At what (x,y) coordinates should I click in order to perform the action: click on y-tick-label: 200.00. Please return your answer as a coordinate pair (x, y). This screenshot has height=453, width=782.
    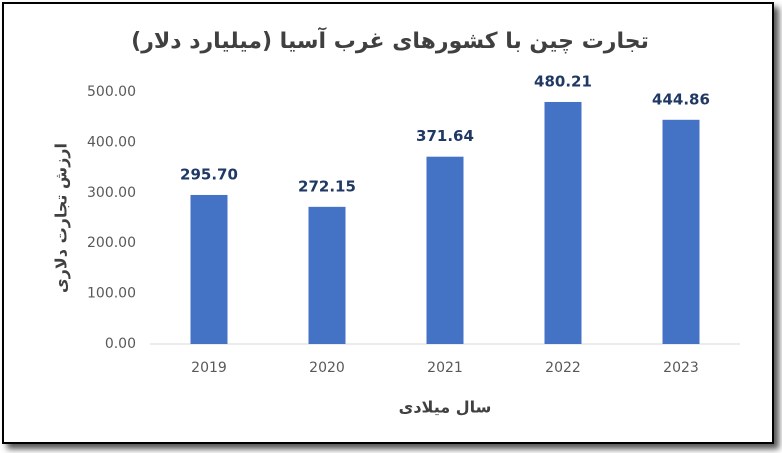
    Looking at the image, I should click on (111, 243).